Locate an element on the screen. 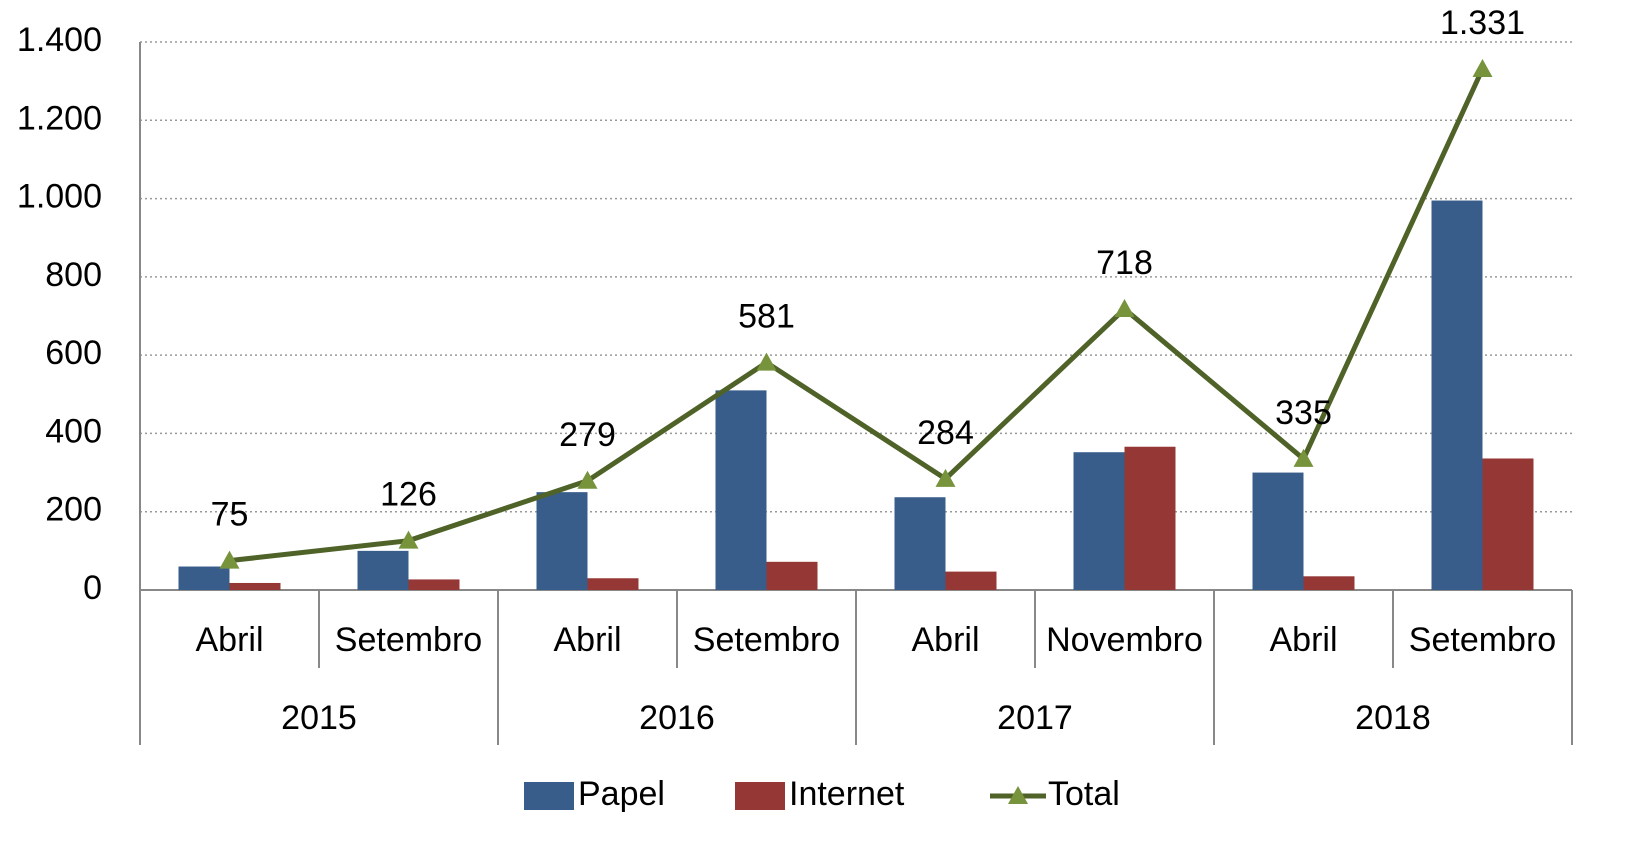 The image size is (1630, 848). y-tick-label: 1.200 is located at coordinates (59, 118).